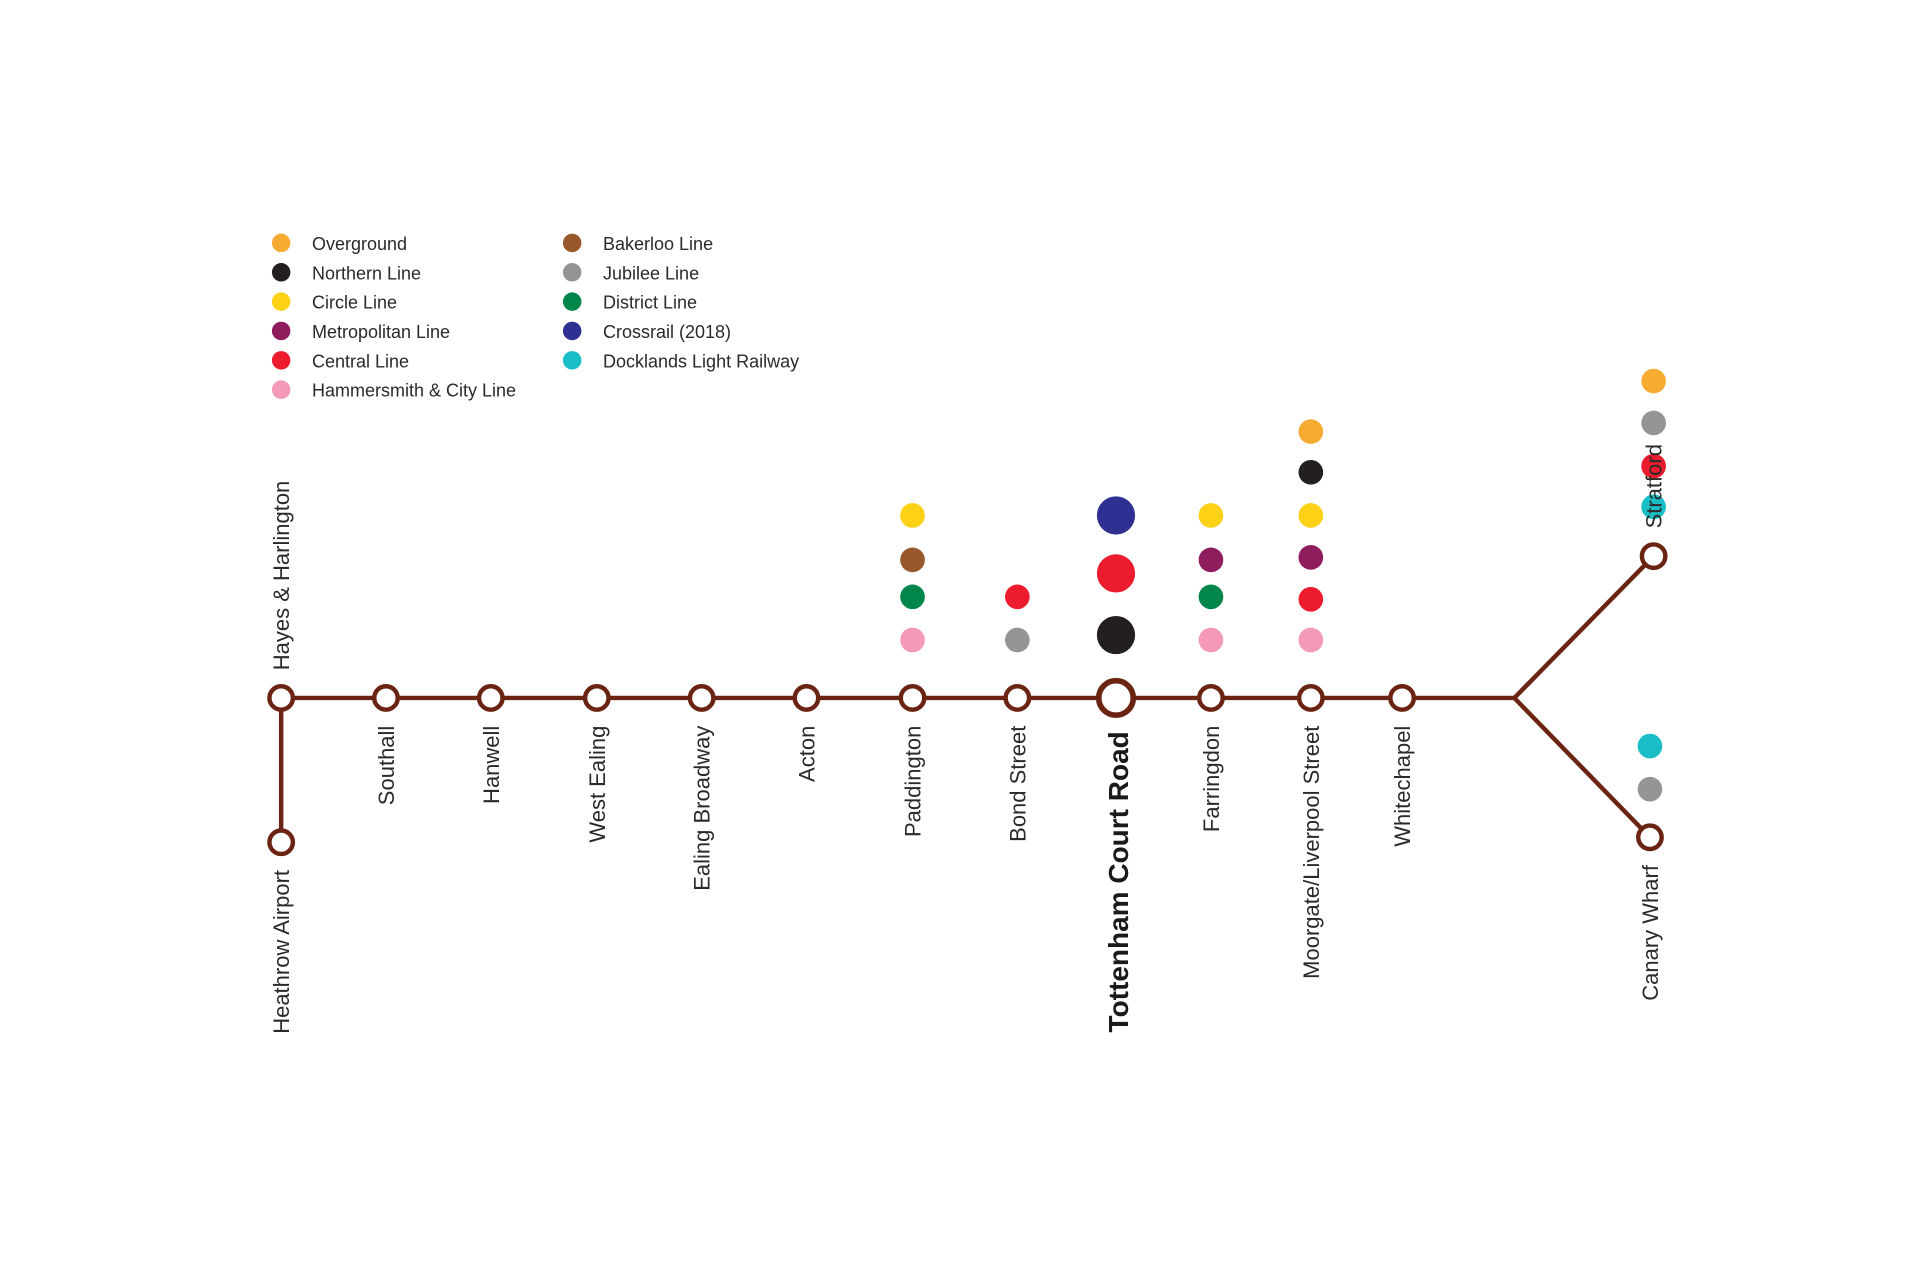 This screenshot has width=1920, height=1288. Describe the element at coordinates (354, 303) in the screenshot. I see `legend-label: Circle Line` at that location.